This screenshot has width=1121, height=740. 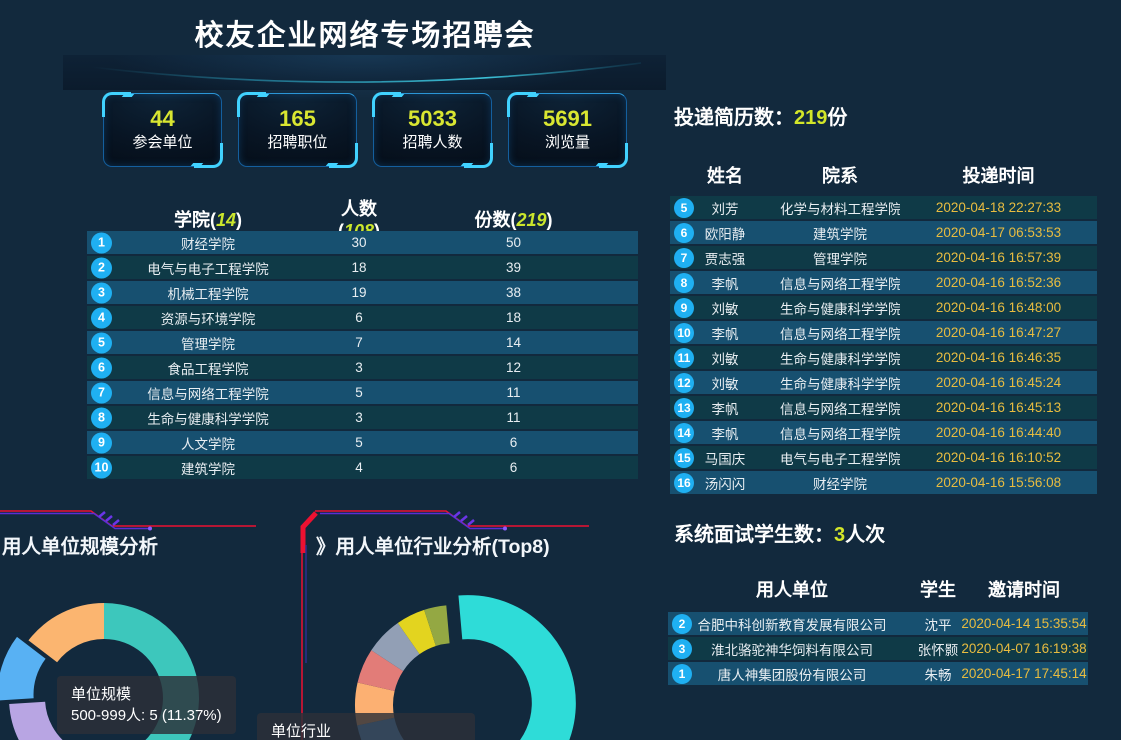 What do you see at coordinates (359, 467) in the screenshot?
I see `people-count: 4` at bounding box center [359, 467].